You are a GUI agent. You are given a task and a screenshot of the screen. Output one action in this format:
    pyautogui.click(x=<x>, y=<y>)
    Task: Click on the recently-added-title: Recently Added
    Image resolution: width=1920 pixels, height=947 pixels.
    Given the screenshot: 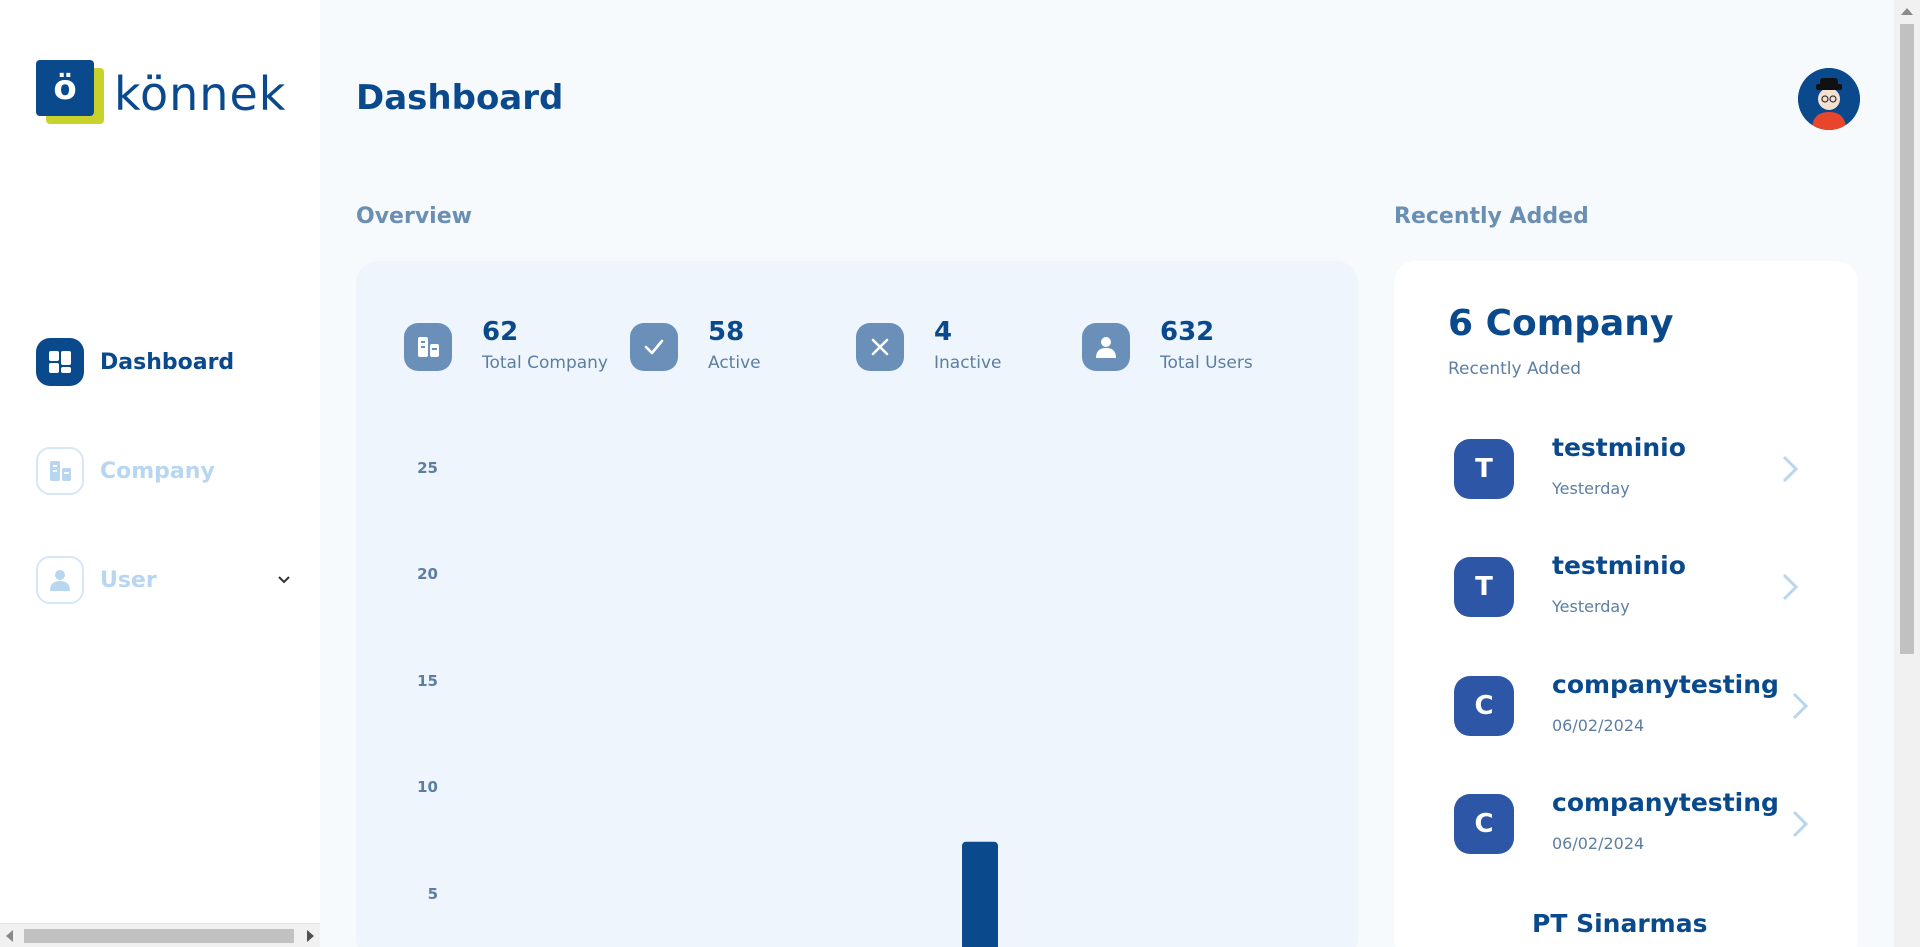 What is the action you would take?
    pyautogui.click(x=1491, y=216)
    